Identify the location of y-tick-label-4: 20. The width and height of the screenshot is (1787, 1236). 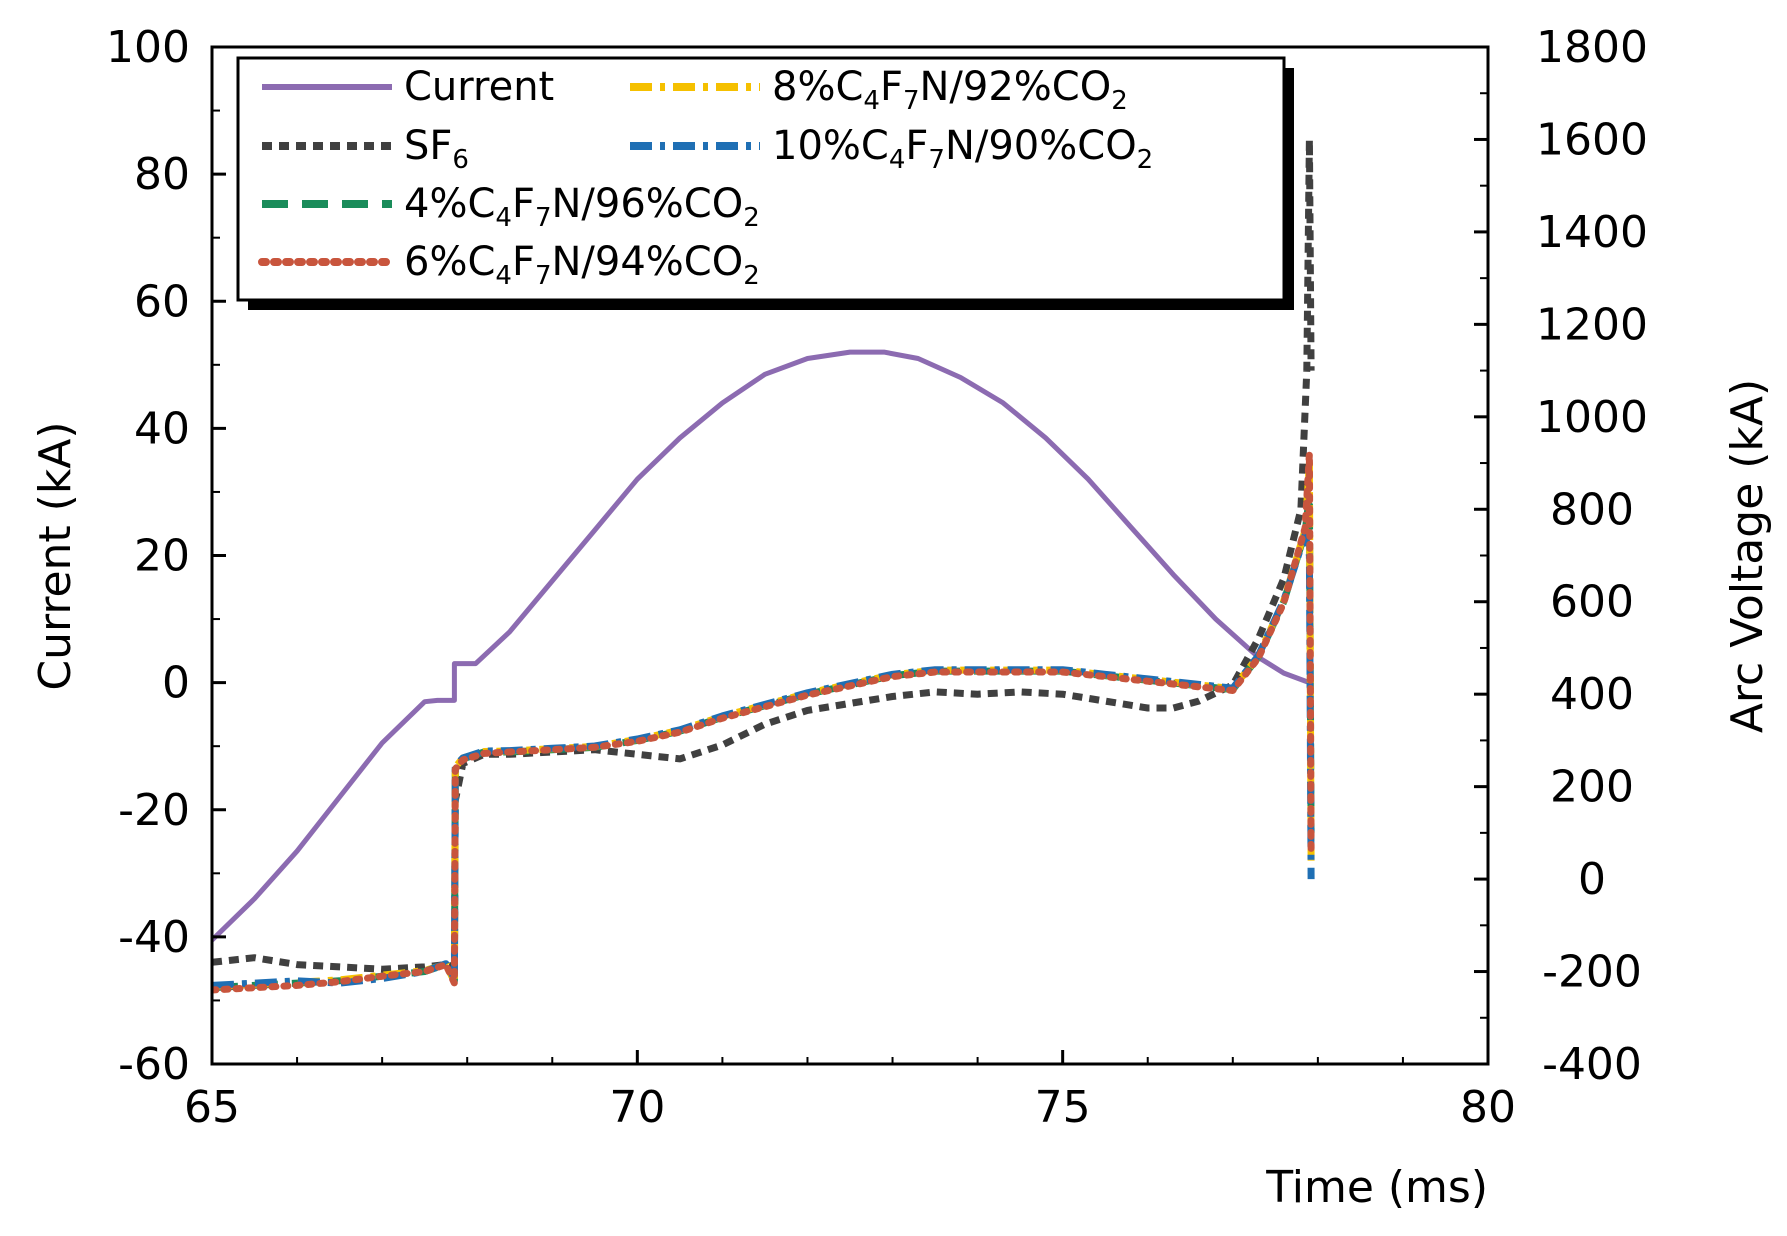
(162, 556).